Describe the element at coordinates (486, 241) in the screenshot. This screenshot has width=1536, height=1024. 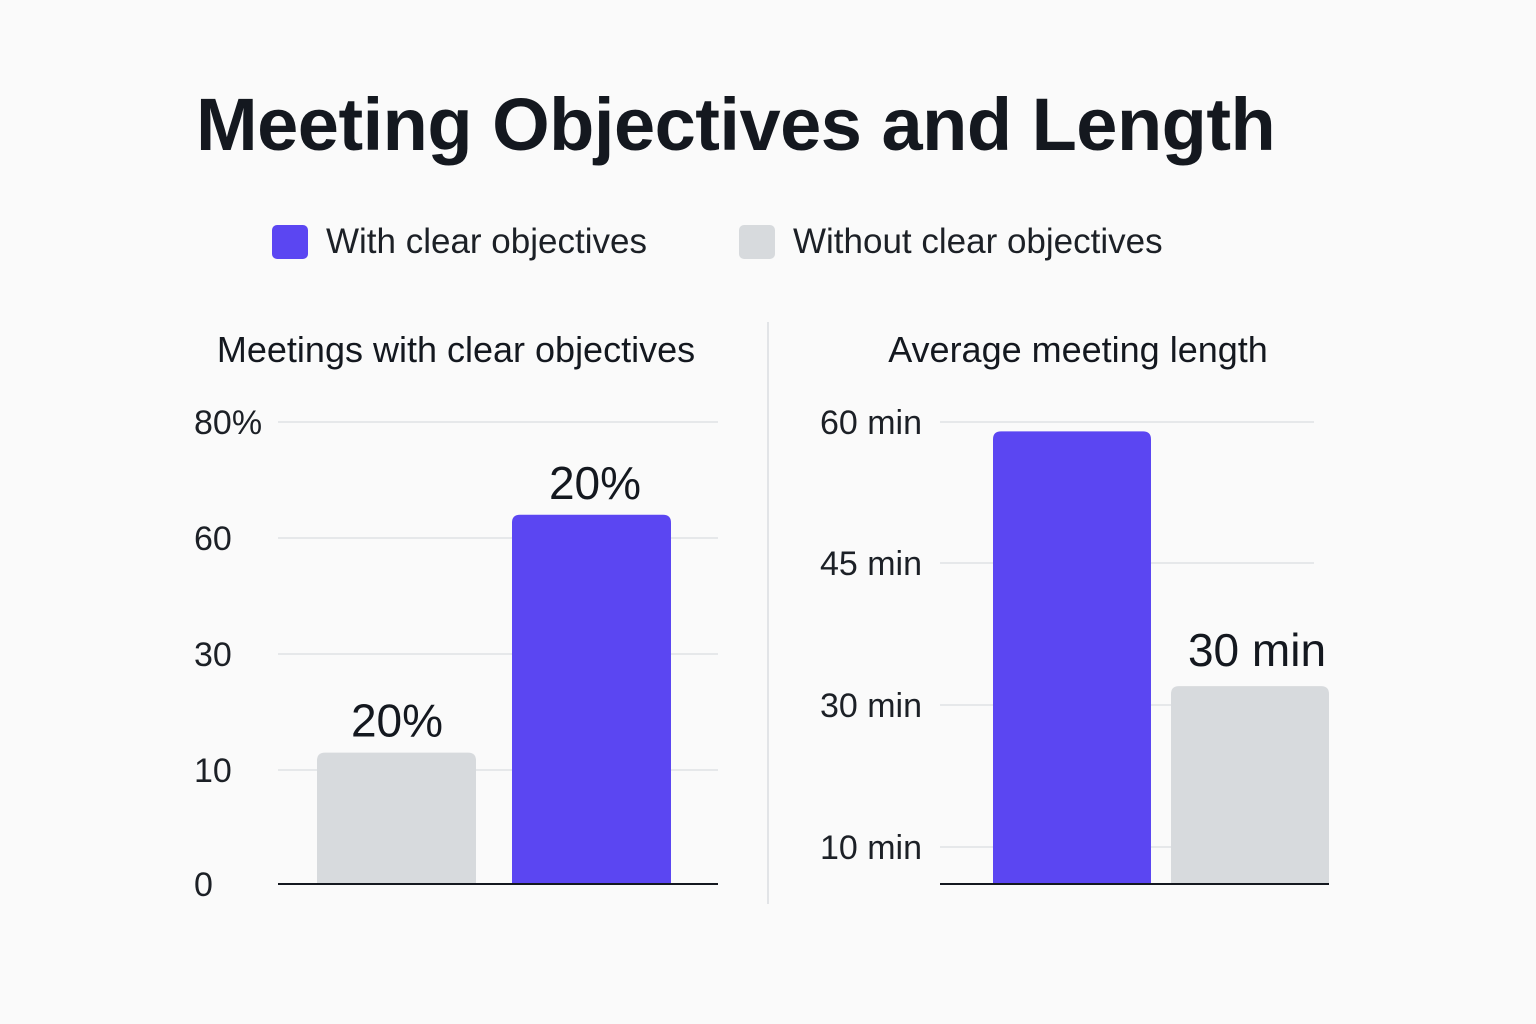
I see `legend-label-with: With clear objectives` at that location.